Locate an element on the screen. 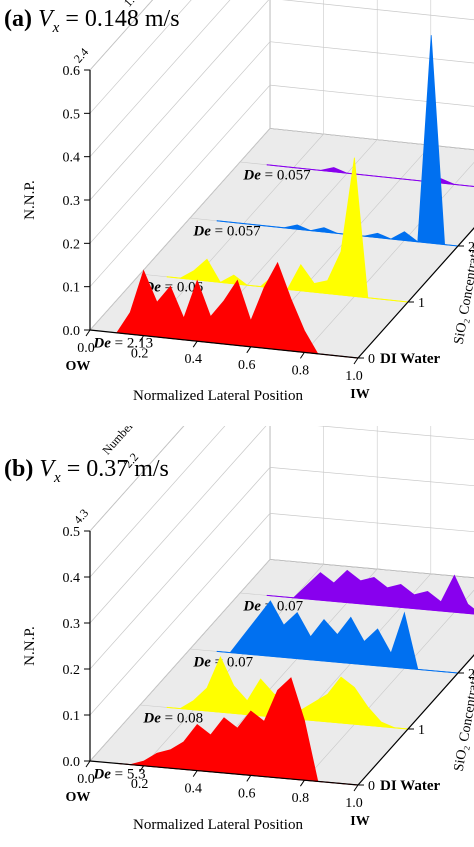 The width and height of the screenshot is (474, 847). panel-a-velocity-sub: x is located at coordinates (56, 27).